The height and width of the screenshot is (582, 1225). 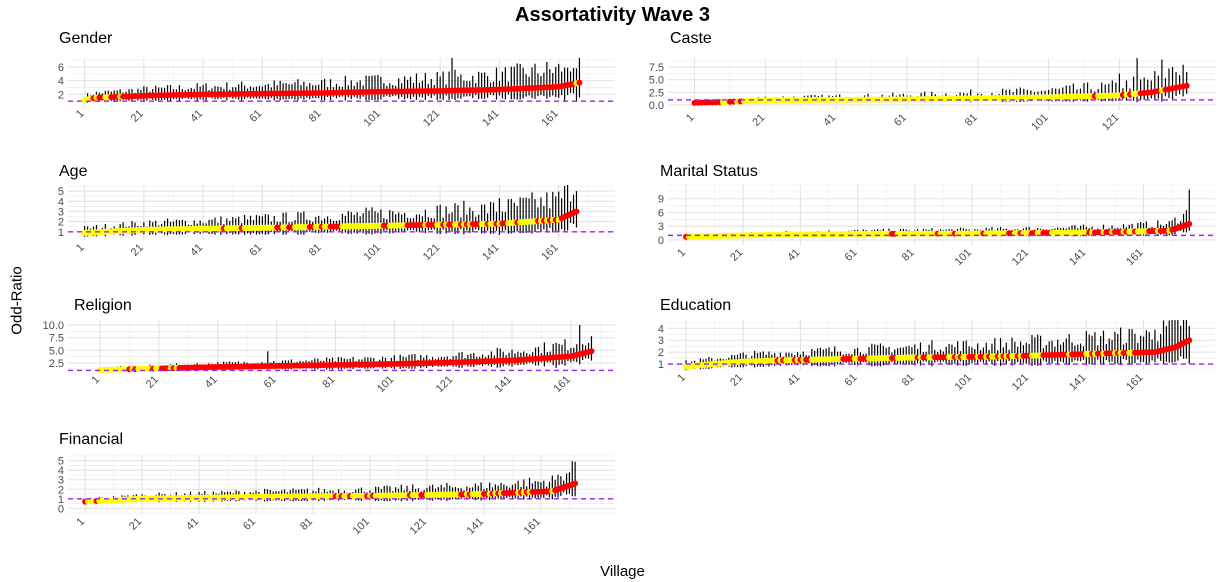 What do you see at coordinates (656, 81) in the screenshot?
I see `y-tick-label: 5.0` at bounding box center [656, 81].